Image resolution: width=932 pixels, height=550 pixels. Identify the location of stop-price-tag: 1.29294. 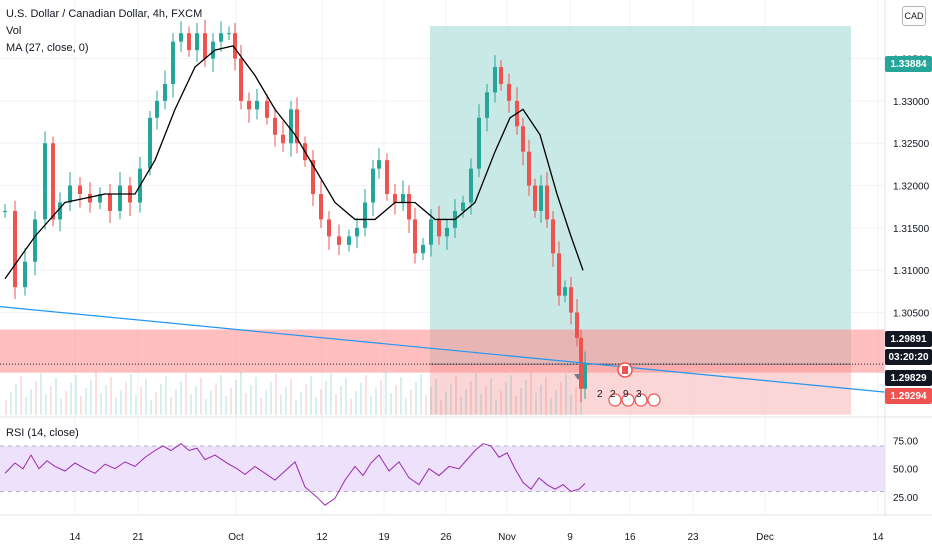
(908, 396).